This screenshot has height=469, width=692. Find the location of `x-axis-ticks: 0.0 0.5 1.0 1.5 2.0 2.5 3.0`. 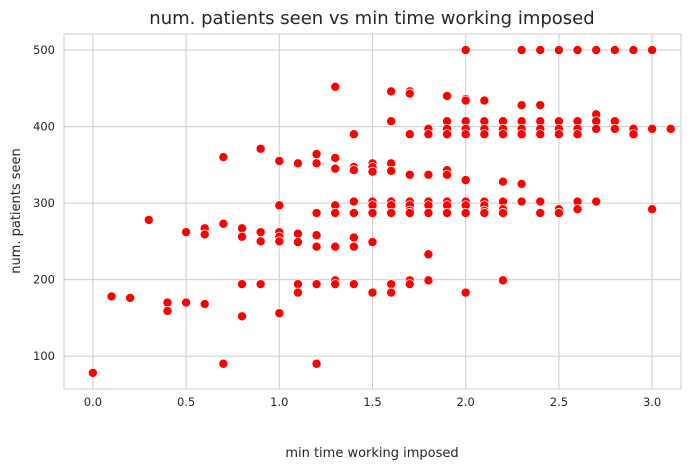

x-axis-ticks: 0.0 0.5 1.0 1.5 2.0 2.5 3.0 is located at coordinates (373, 402).